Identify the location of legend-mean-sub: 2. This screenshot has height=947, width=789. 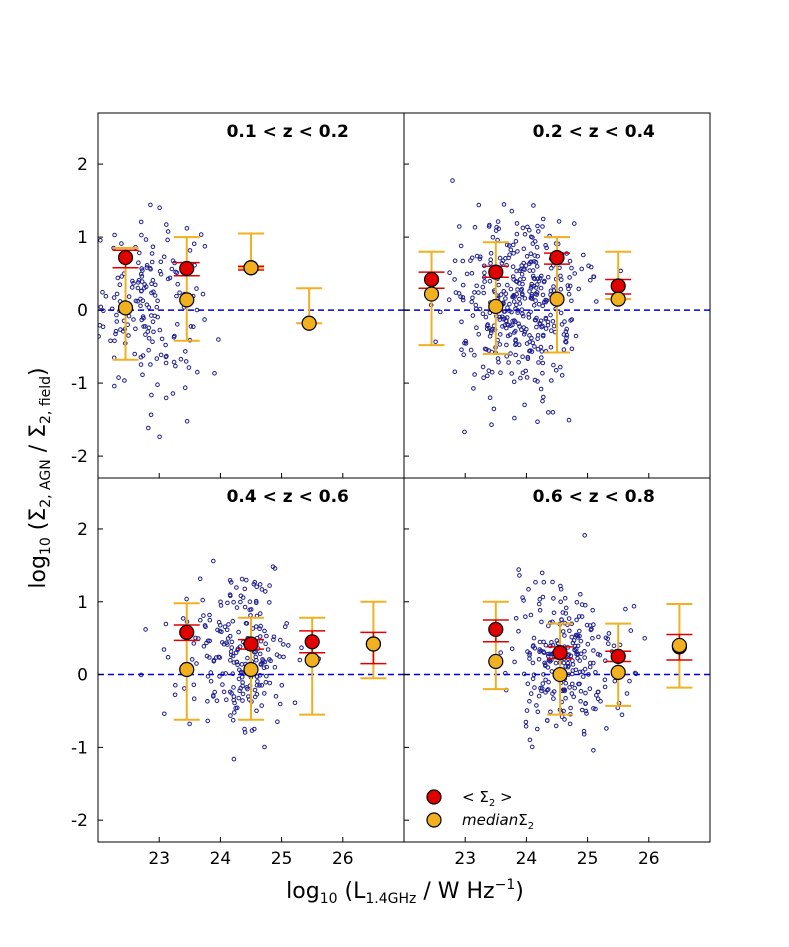
(492, 803).